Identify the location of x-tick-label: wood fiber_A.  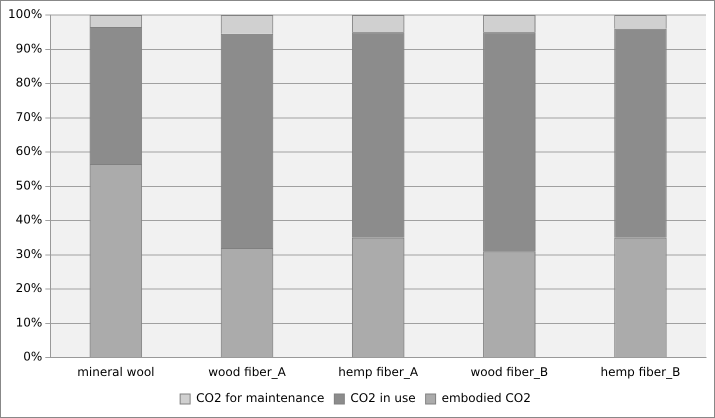
(247, 371).